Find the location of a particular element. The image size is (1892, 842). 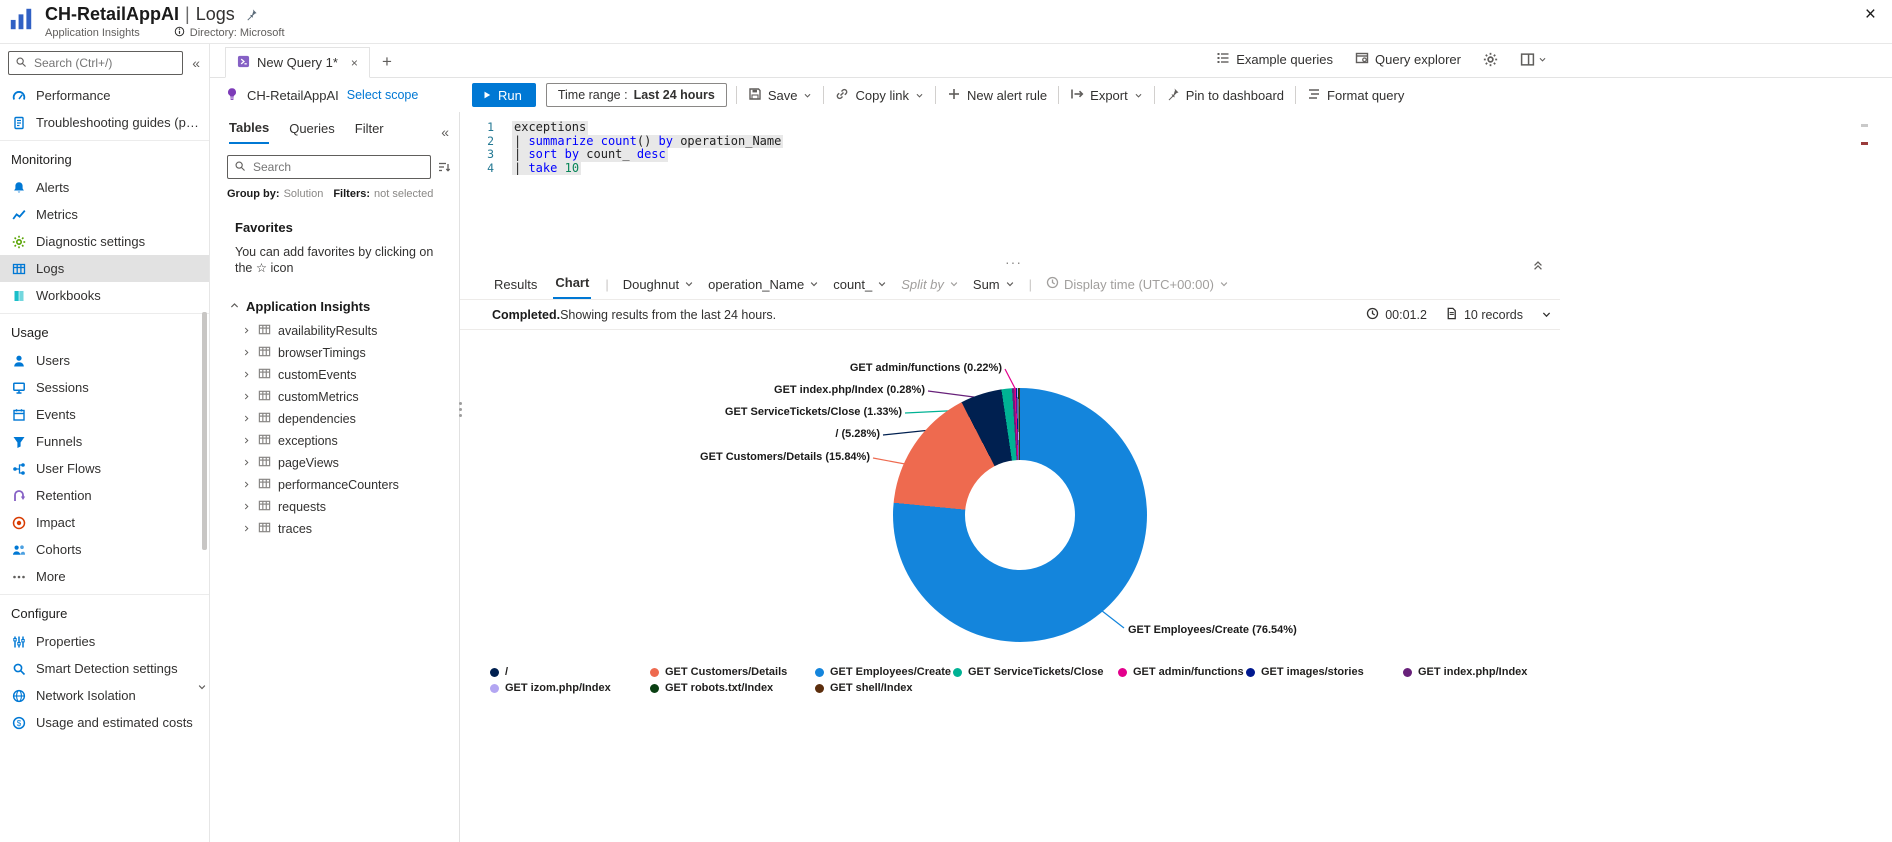

table-item-availabilityresults: availabilityResults is located at coordinates (339, 331).